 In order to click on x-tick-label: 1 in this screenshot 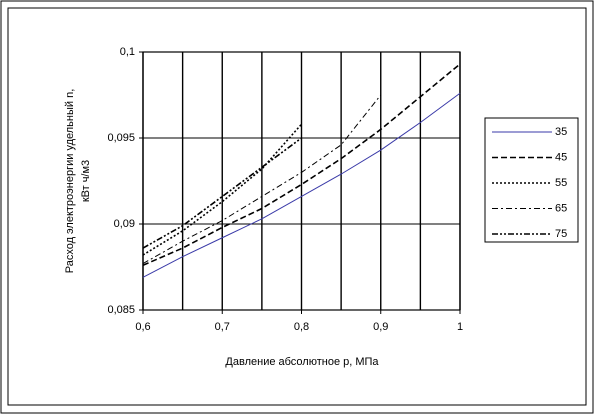, I will do `click(460, 327)`.